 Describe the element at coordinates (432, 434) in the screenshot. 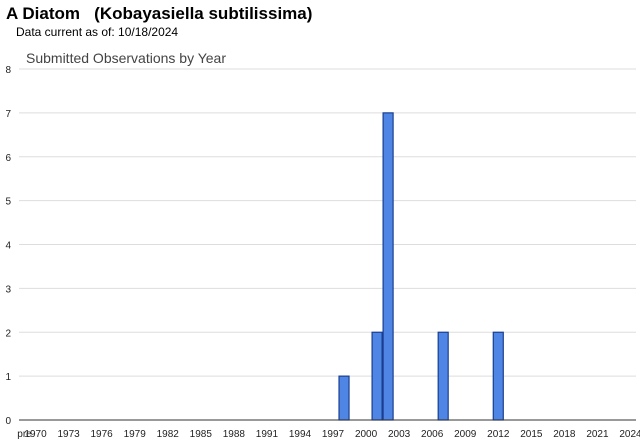

I see `x-tick-label: 2006` at that location.